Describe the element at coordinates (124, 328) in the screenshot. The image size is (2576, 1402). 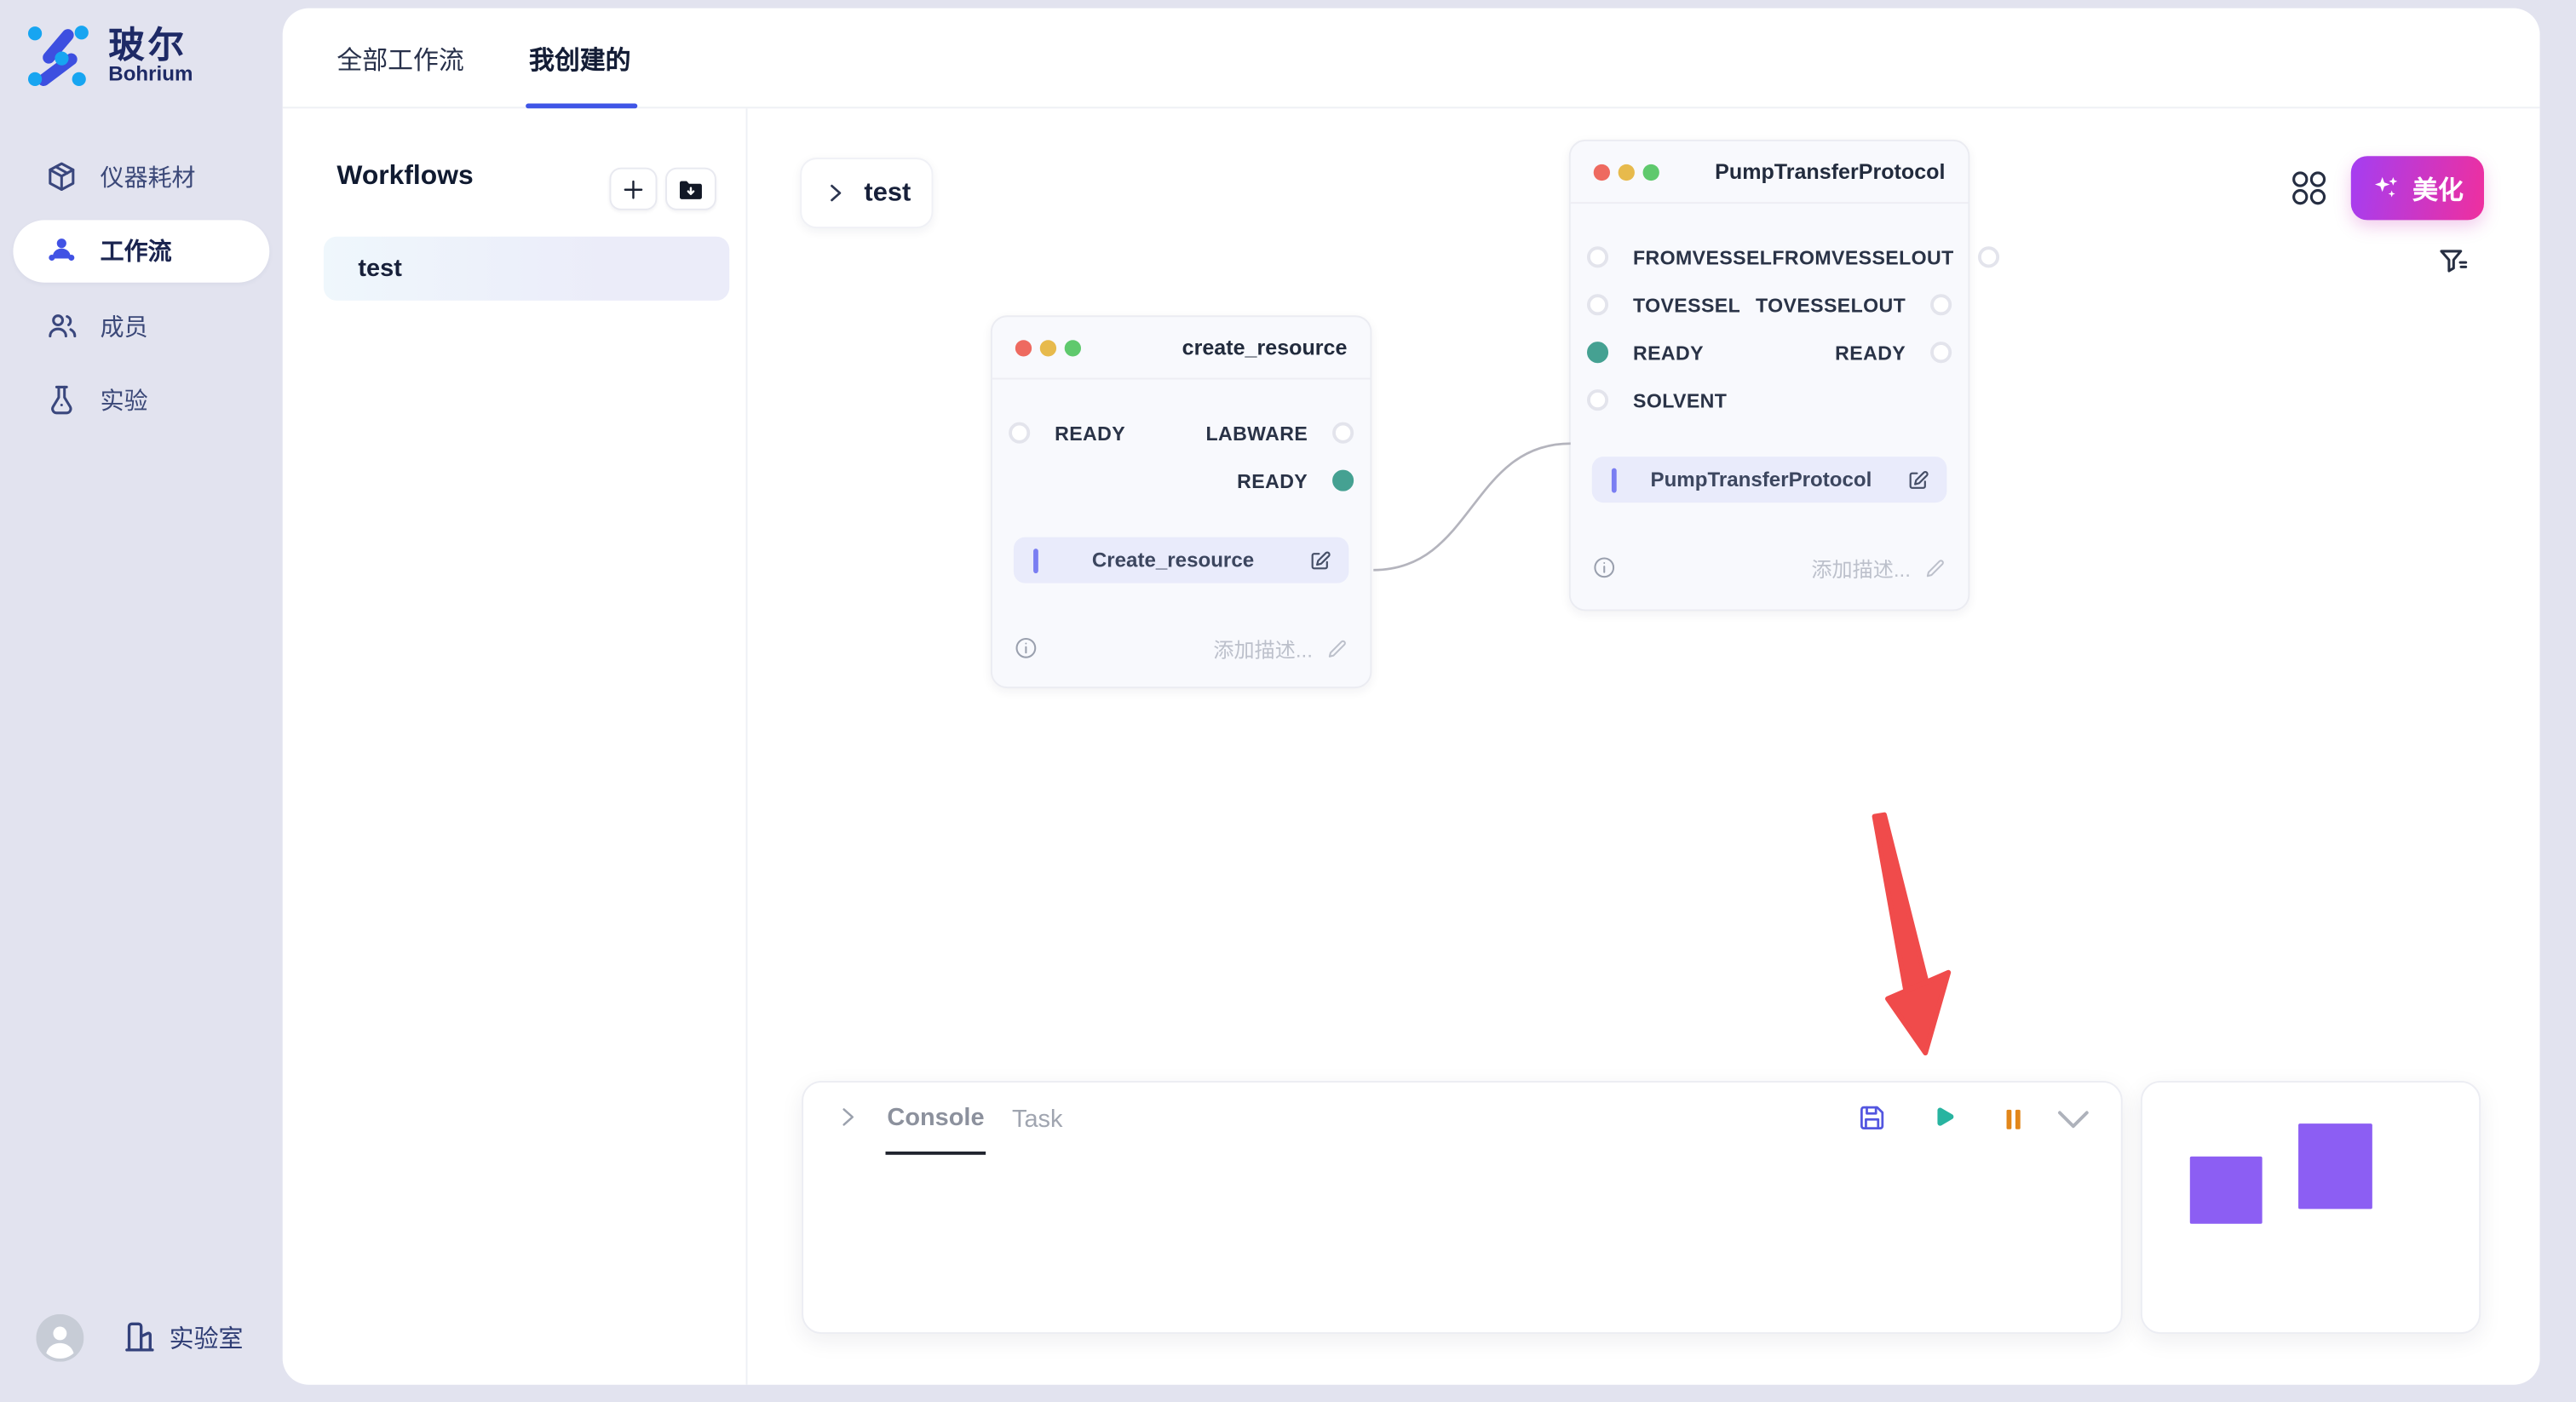
I see `sidebar-item-label: 成员` at that location.